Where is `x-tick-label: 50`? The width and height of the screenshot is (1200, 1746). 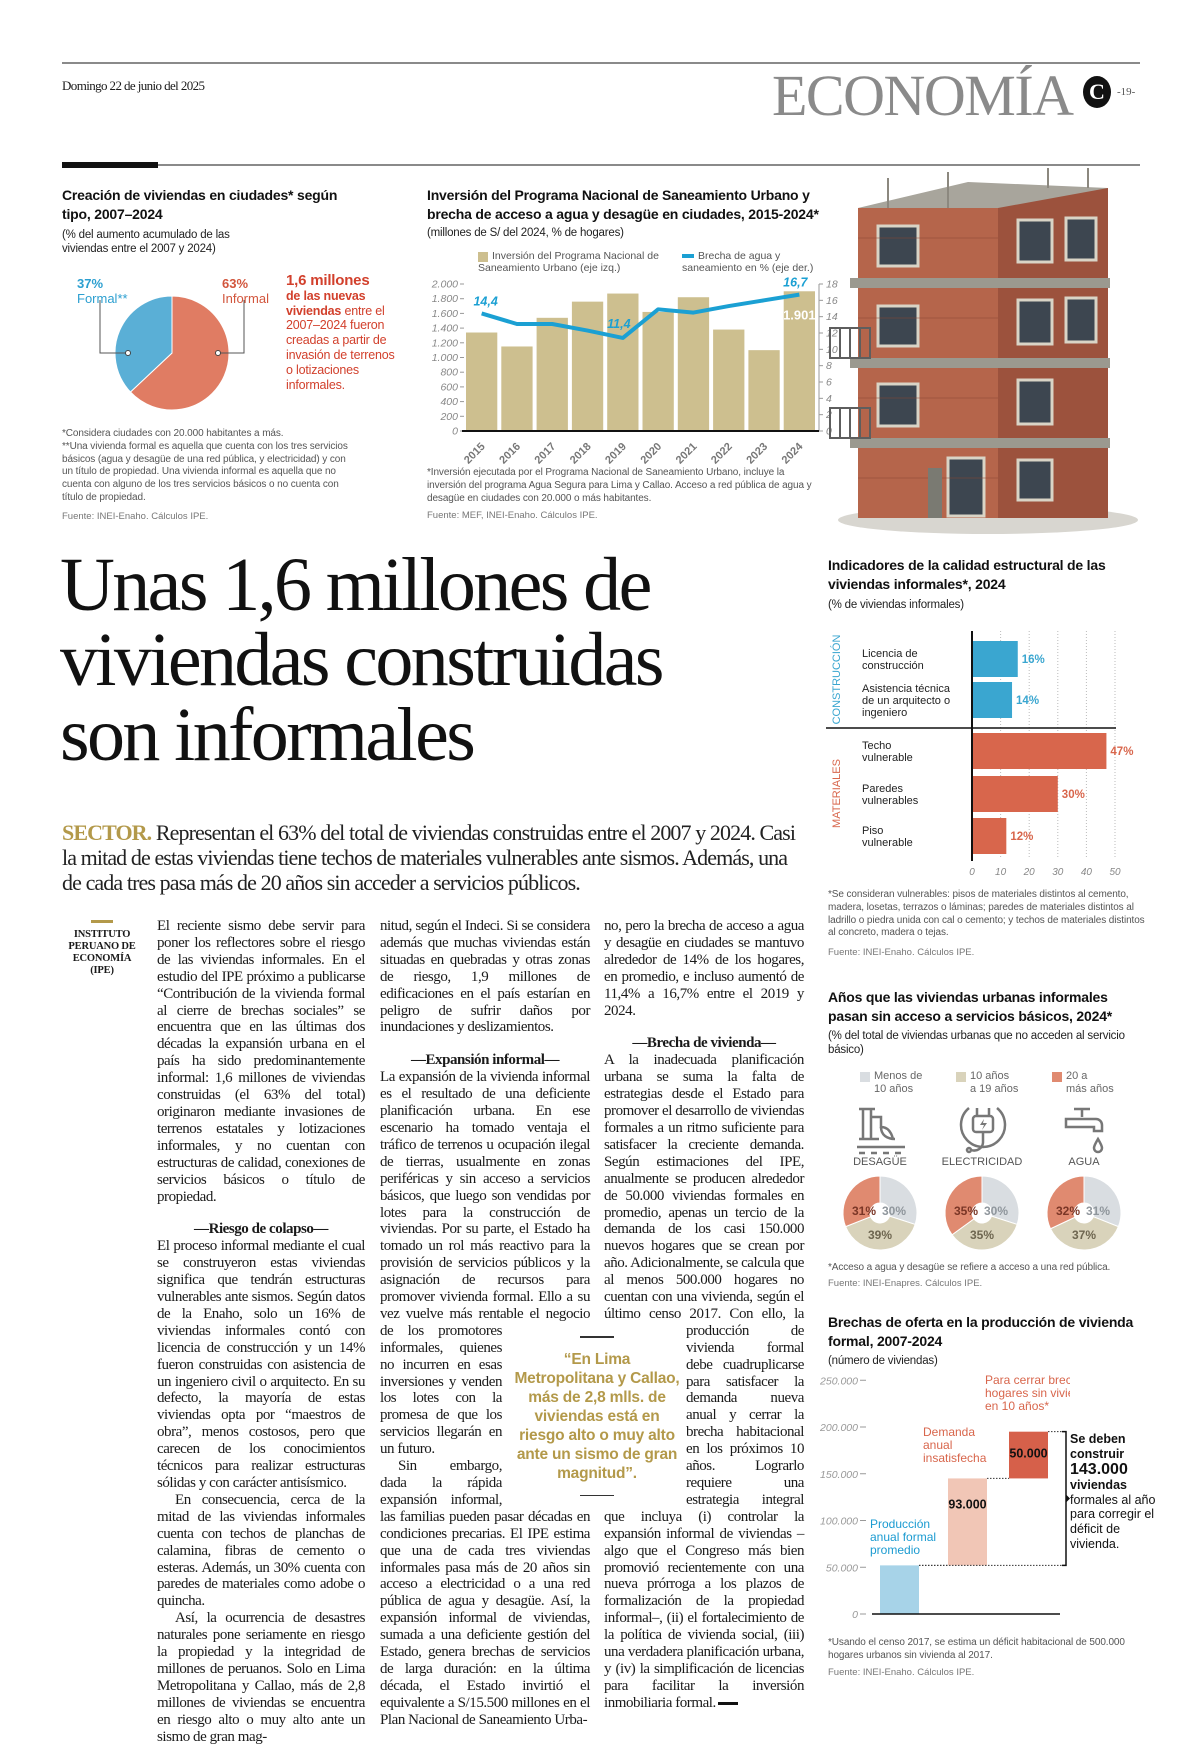
x-tick-label: 50 is located at coordinates (1115, 872).